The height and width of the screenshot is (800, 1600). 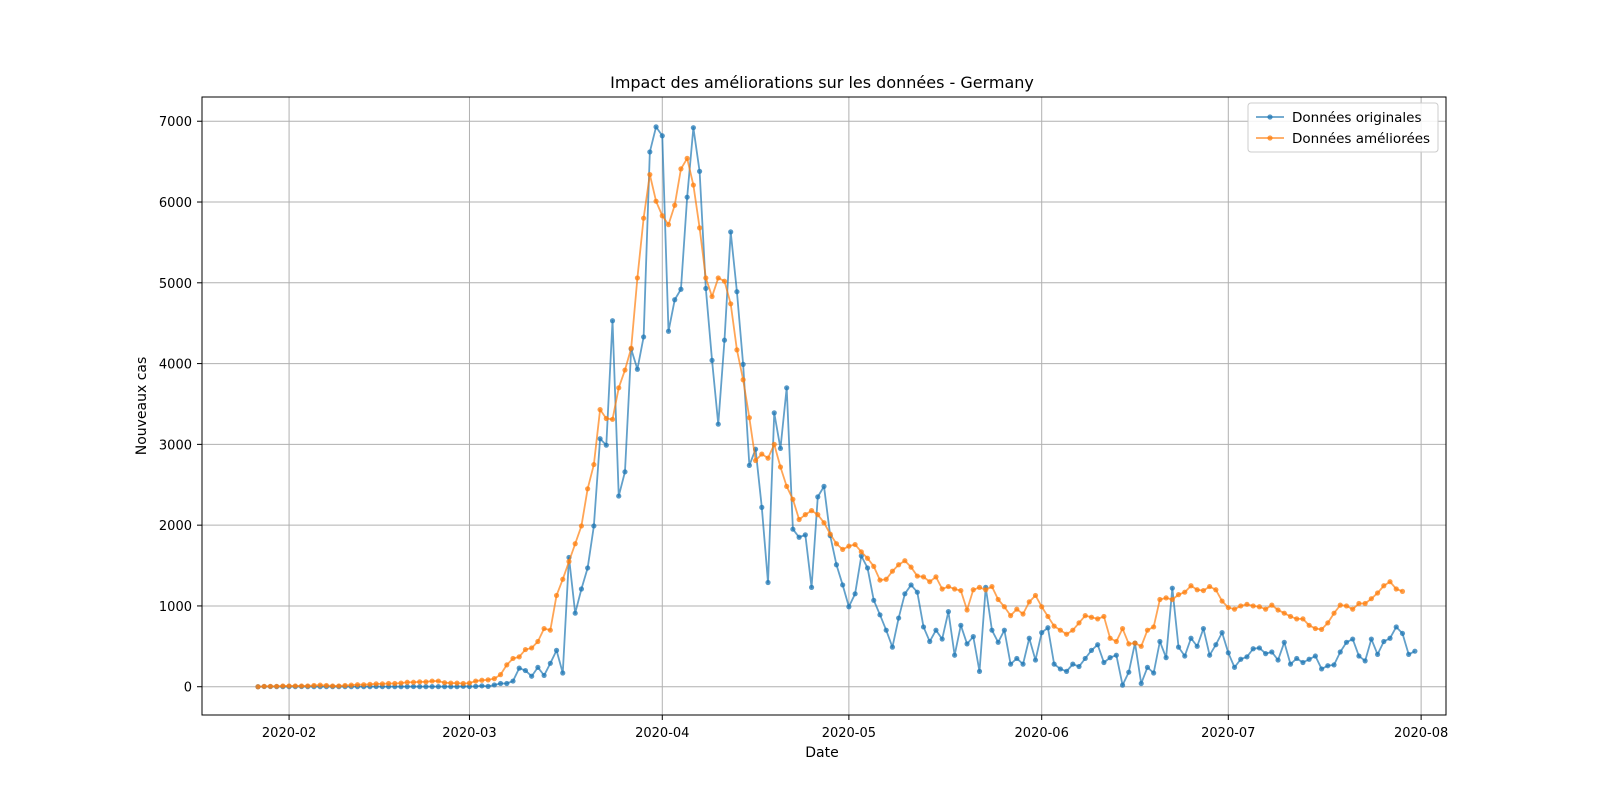 I want to click on y-tick-label: 5000, so click(x=175, y=284).